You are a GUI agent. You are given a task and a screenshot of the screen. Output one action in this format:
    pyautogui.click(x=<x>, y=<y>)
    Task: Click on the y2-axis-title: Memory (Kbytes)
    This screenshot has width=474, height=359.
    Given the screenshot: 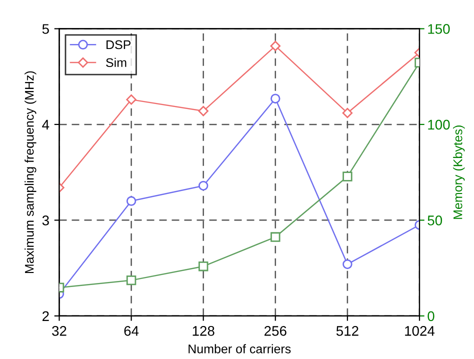 What is the action you would take?
    pyautogui.click(x=459, y=172)
    